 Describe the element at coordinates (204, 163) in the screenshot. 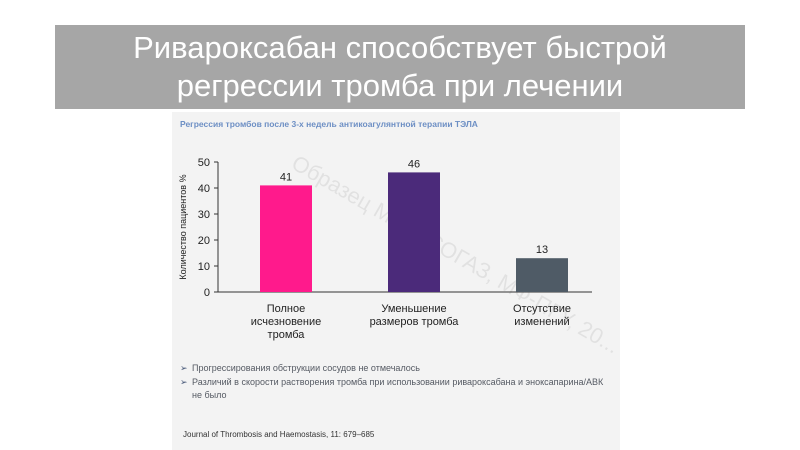

I see `y-tick-label: 50` at that location.